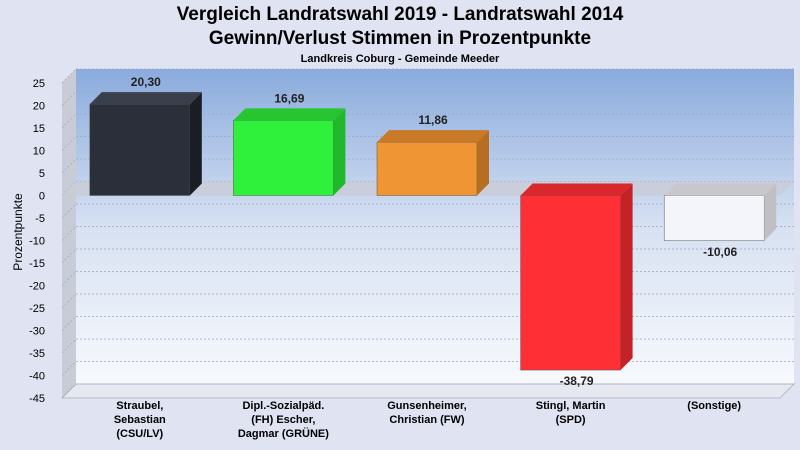  I want to click on y-tick-label: -45, so click(37, 399).